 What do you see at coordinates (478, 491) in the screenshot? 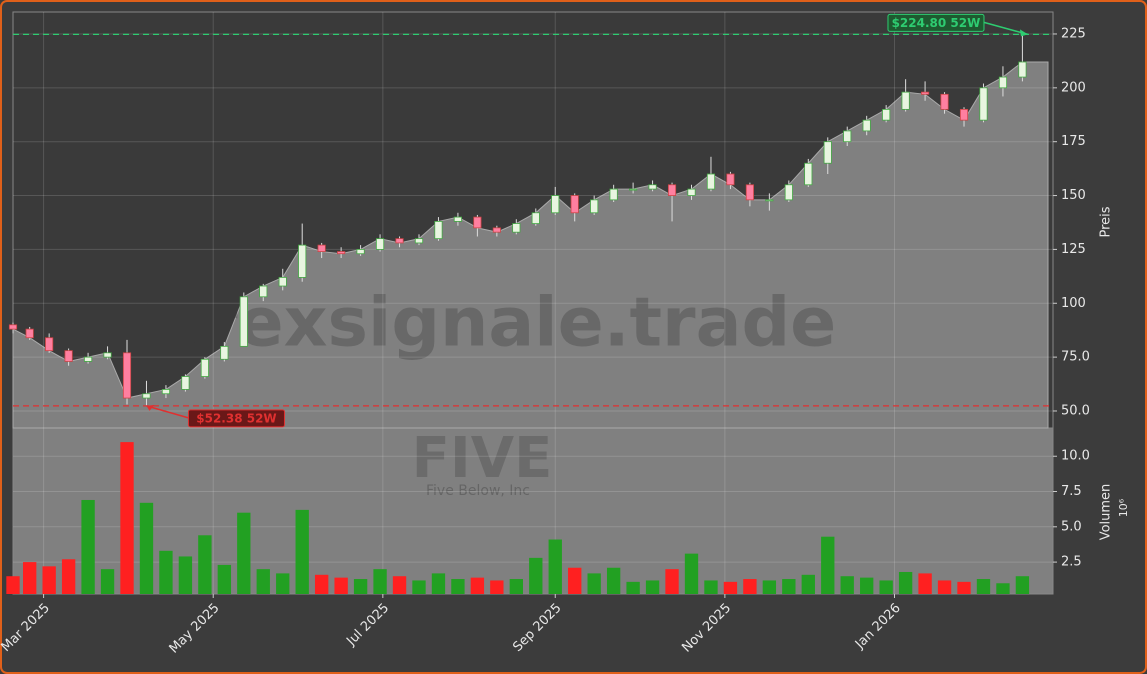
I see `company-watermark: Five Below, Inc` at bounding box center [478, 491].